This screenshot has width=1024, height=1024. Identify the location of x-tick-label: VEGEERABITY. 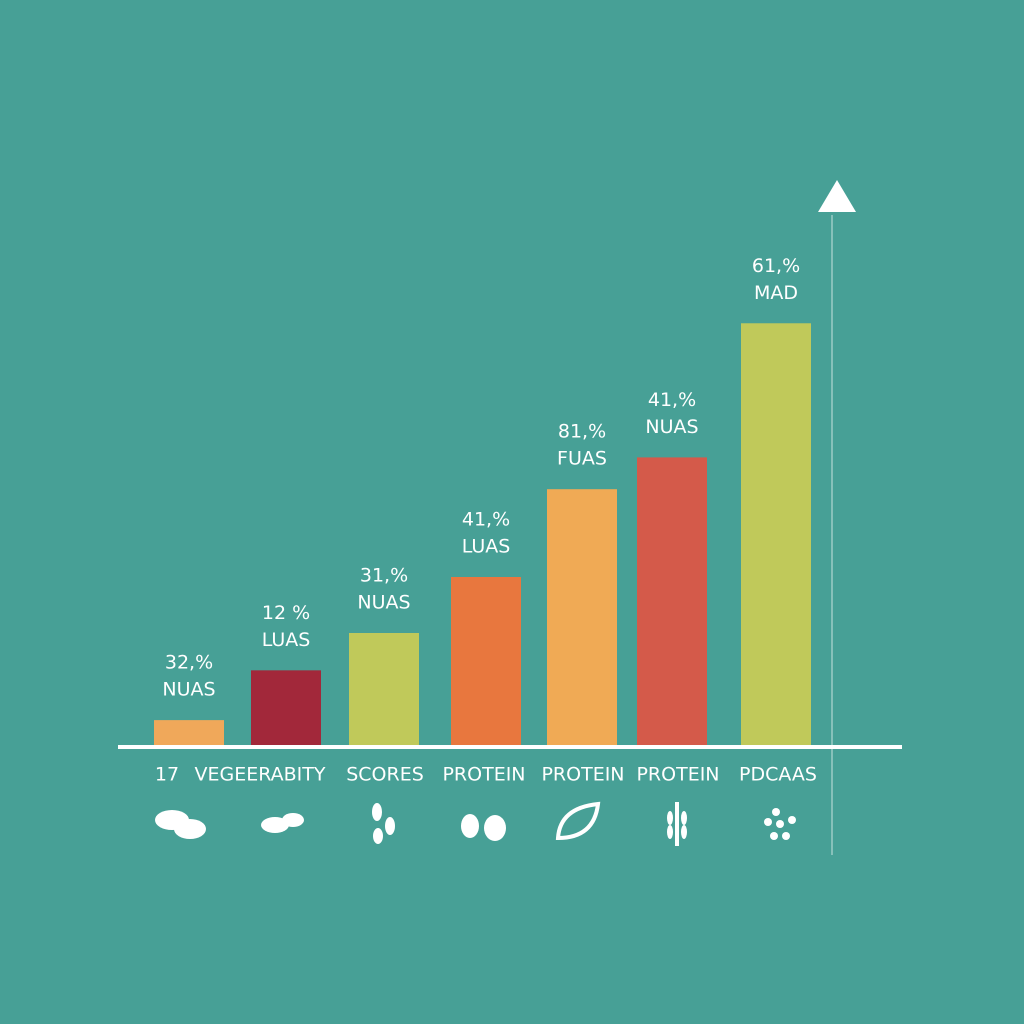
(259, 775).